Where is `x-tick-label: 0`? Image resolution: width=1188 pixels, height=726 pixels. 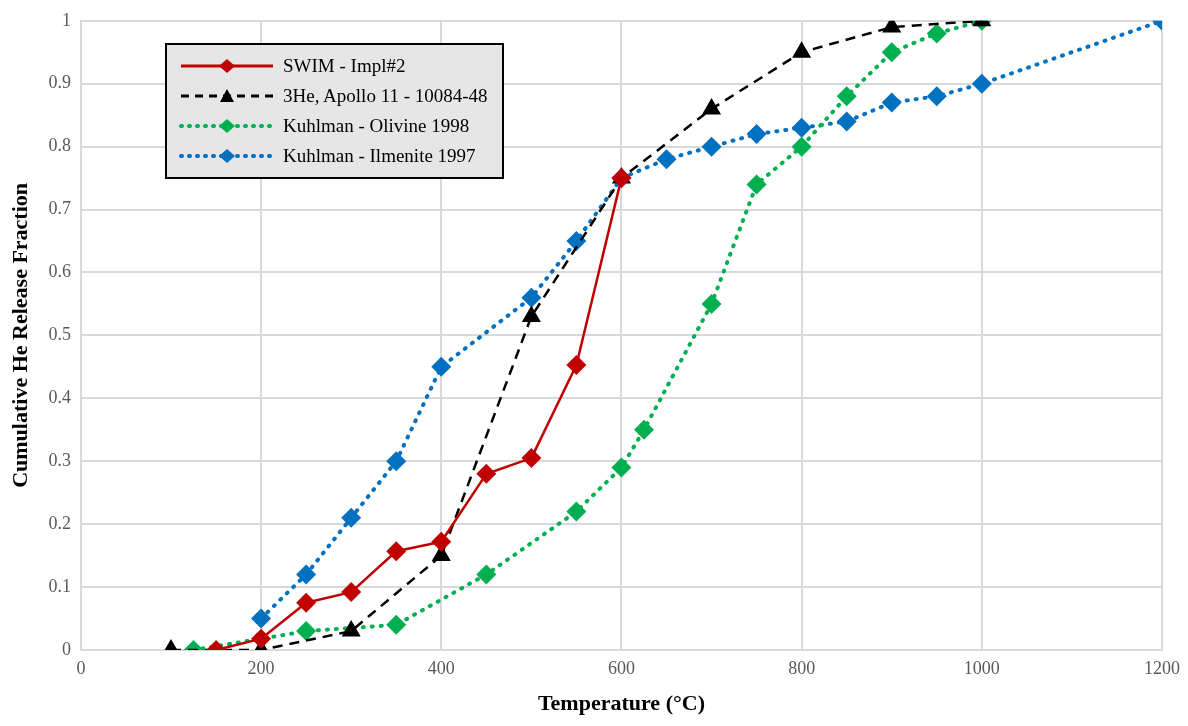 x-tick-label: 0 is located at coordinates (81, 667).